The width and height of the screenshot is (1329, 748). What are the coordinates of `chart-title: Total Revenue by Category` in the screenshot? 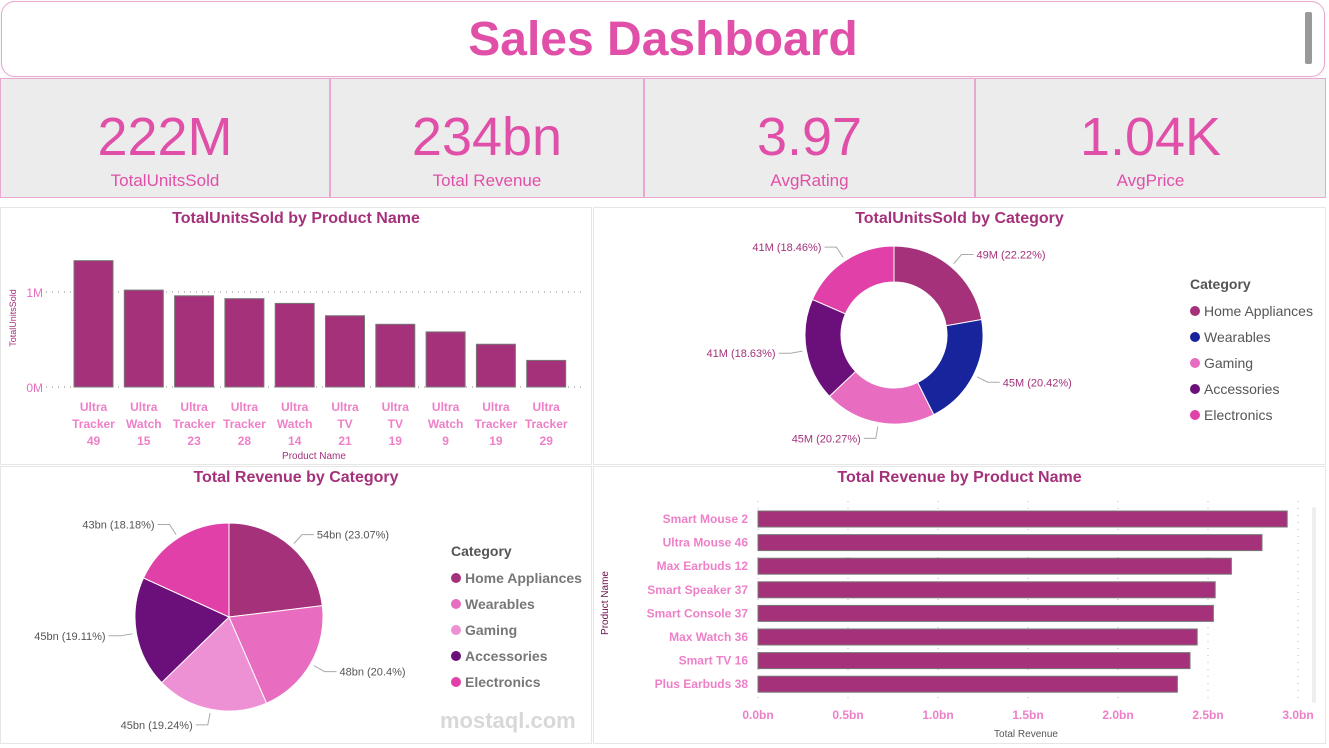 It's located at (296, 477).